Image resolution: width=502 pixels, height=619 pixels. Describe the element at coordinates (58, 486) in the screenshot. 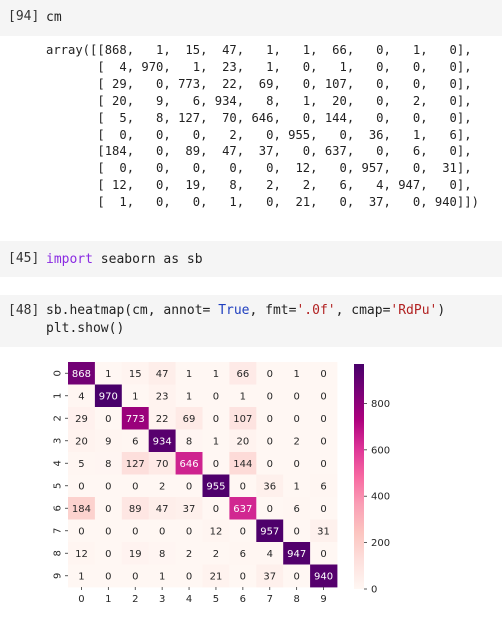

I see `y-tick-label: 5` at that location.